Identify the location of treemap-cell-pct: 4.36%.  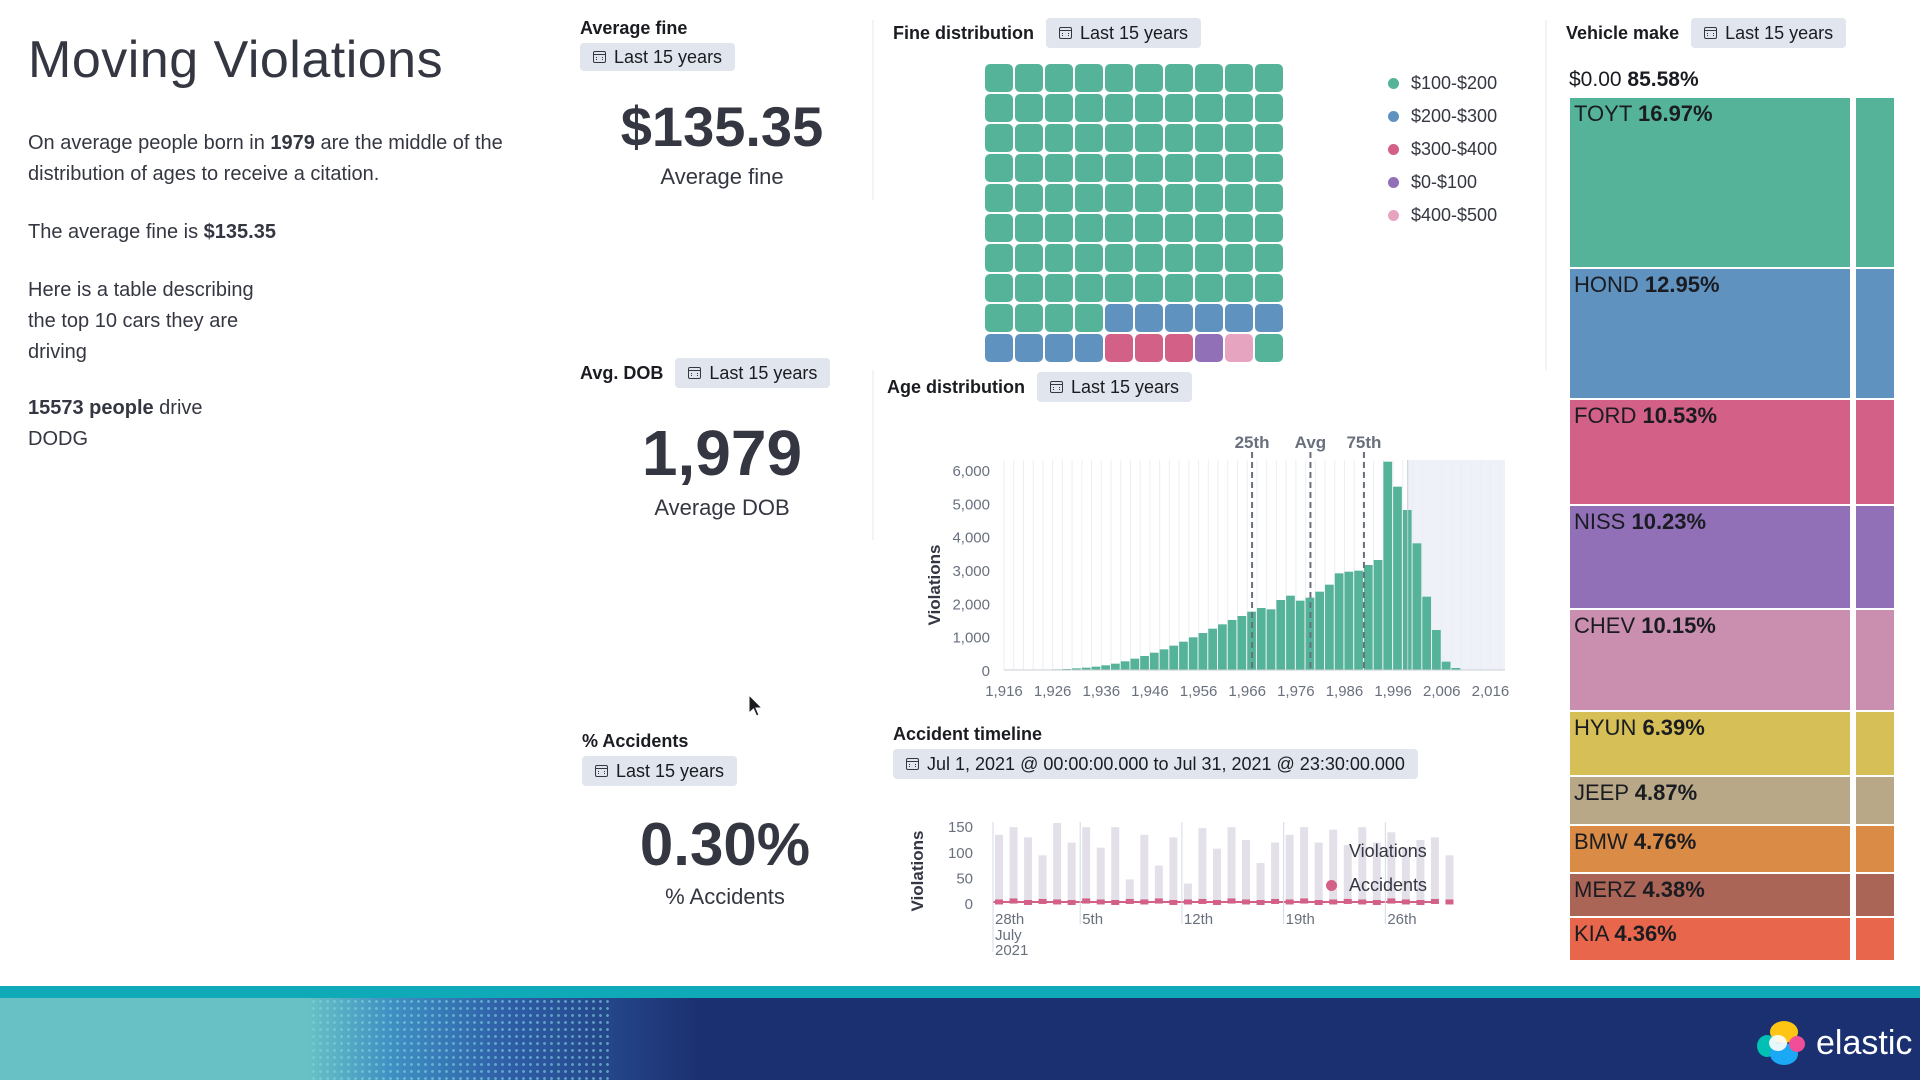
(1645, 933).